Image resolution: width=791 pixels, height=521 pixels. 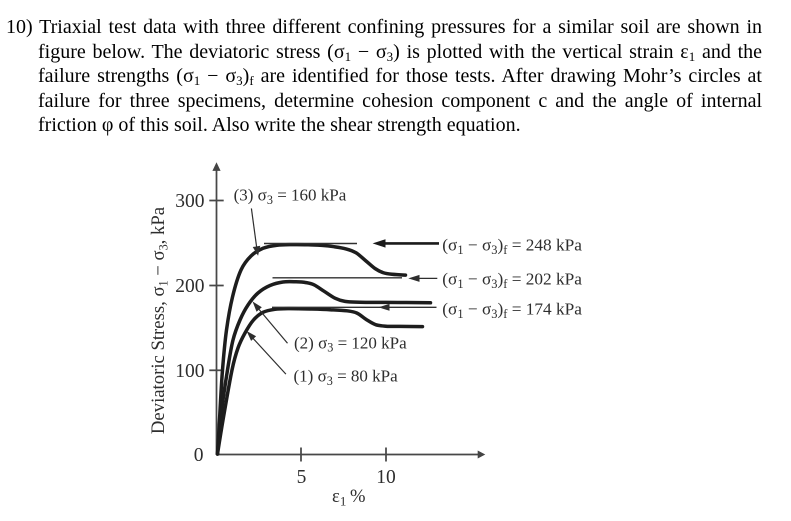 I want to click on svg-text: 200, so click(x=189, y=286).